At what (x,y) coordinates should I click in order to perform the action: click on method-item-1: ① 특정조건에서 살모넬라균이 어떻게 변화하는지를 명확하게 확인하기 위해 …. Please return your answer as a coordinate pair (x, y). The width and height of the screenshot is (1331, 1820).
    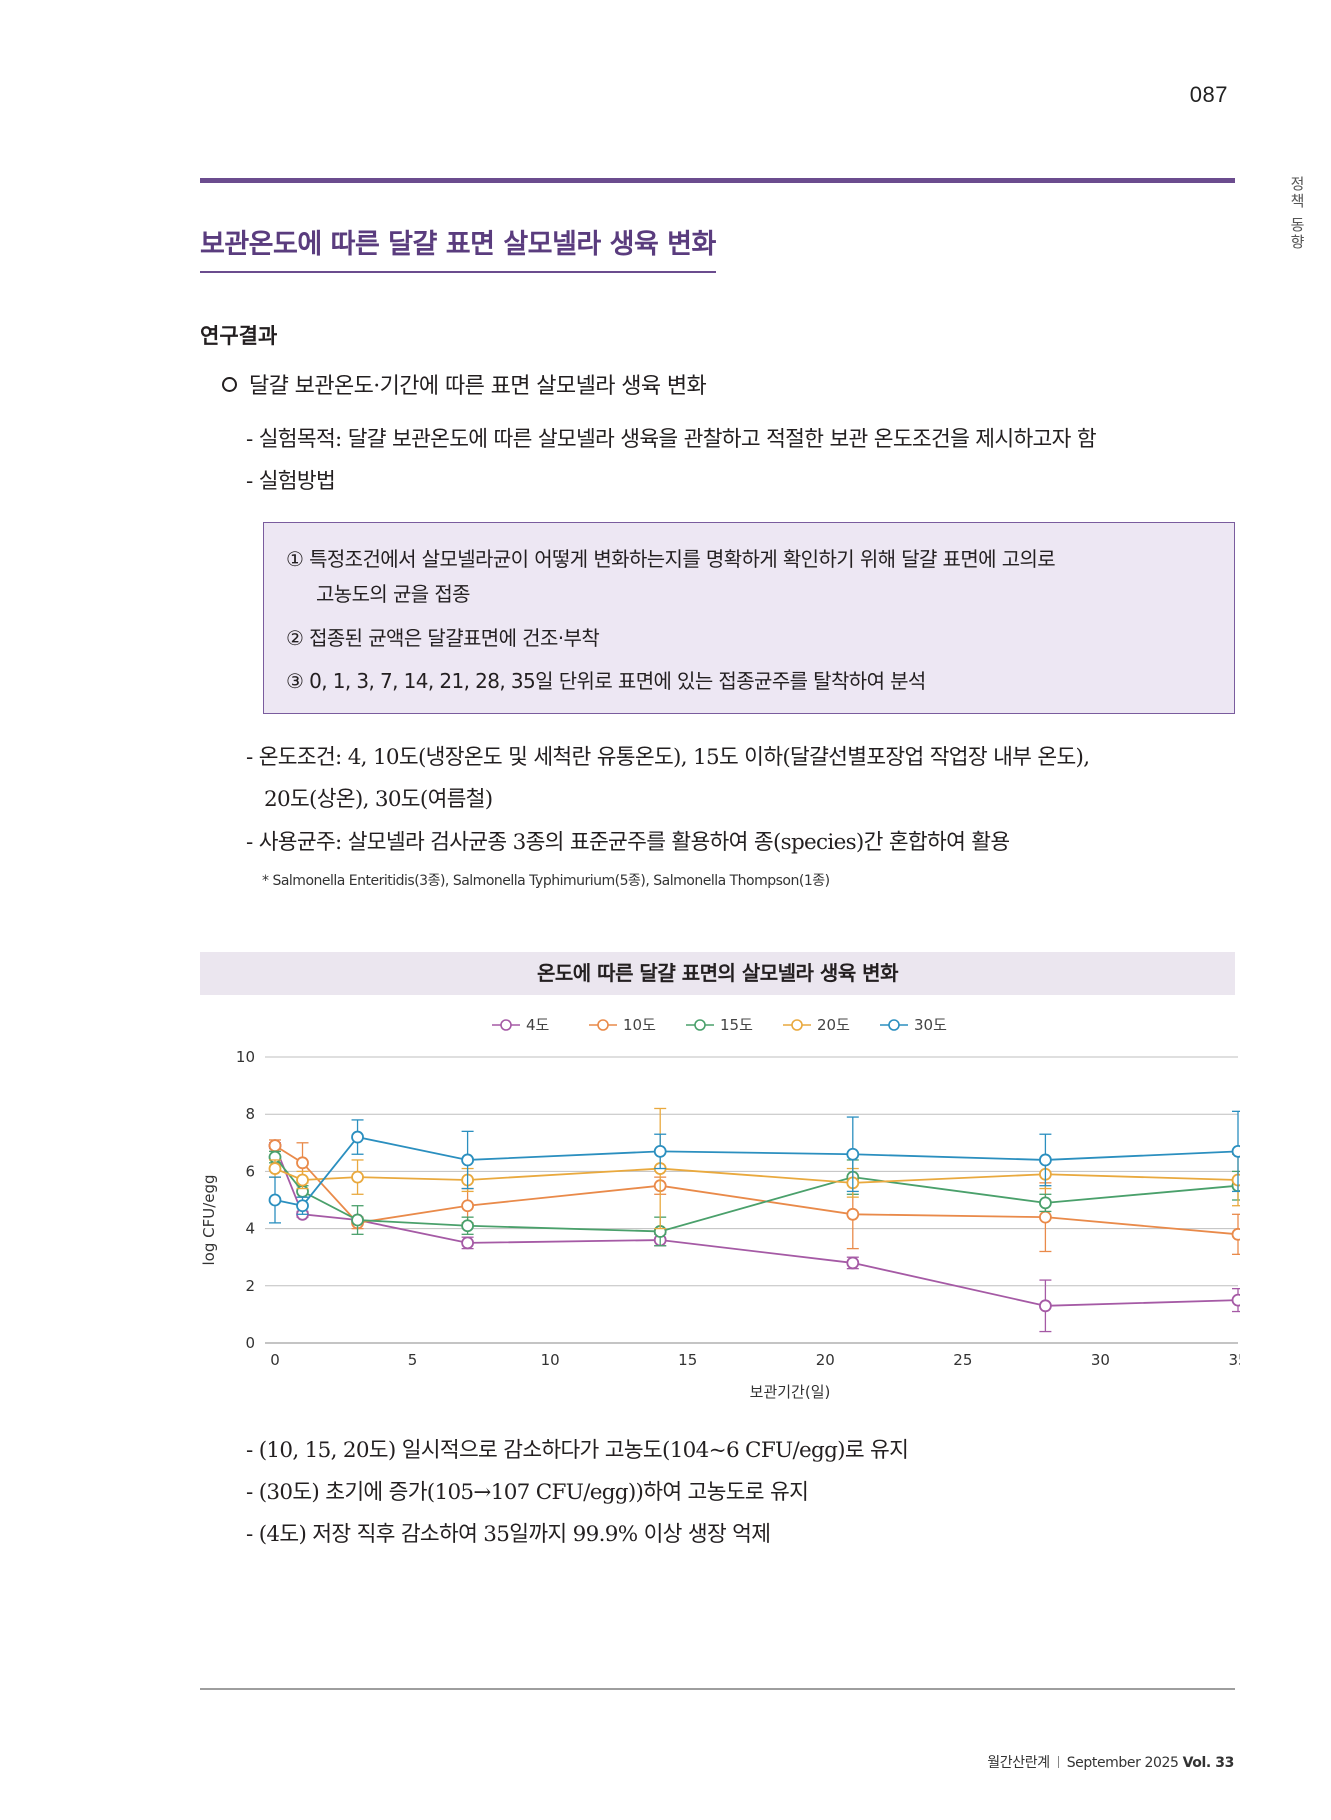
    Looking at the image, I should click on (671, 559).